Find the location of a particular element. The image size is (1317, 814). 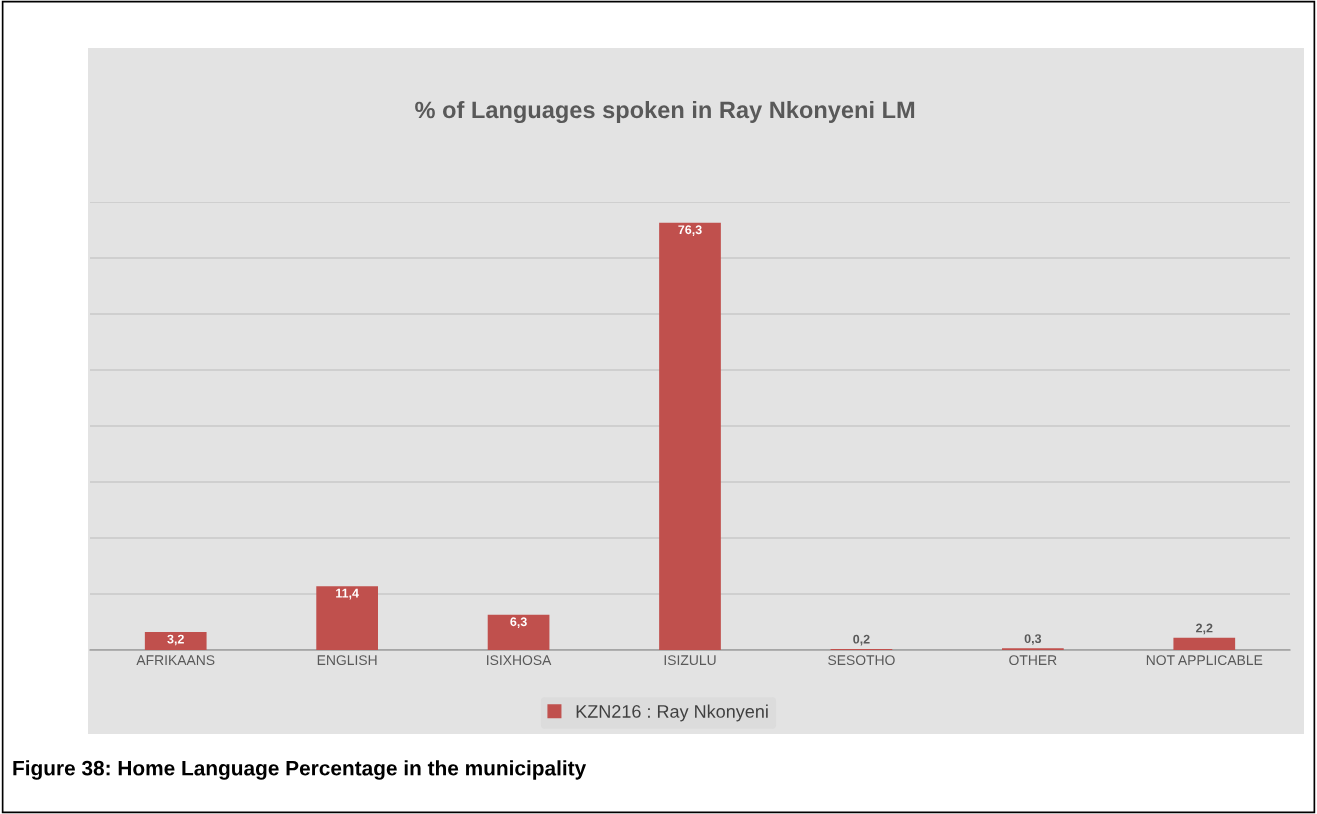

data-label: 76,3 is located at coordinates (690, 230).